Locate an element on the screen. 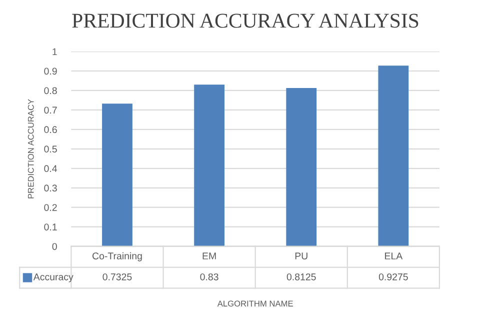 The width and height of the screenshot is (491, 322). legend-label: Accuracy is located at coordinates (53, 278).